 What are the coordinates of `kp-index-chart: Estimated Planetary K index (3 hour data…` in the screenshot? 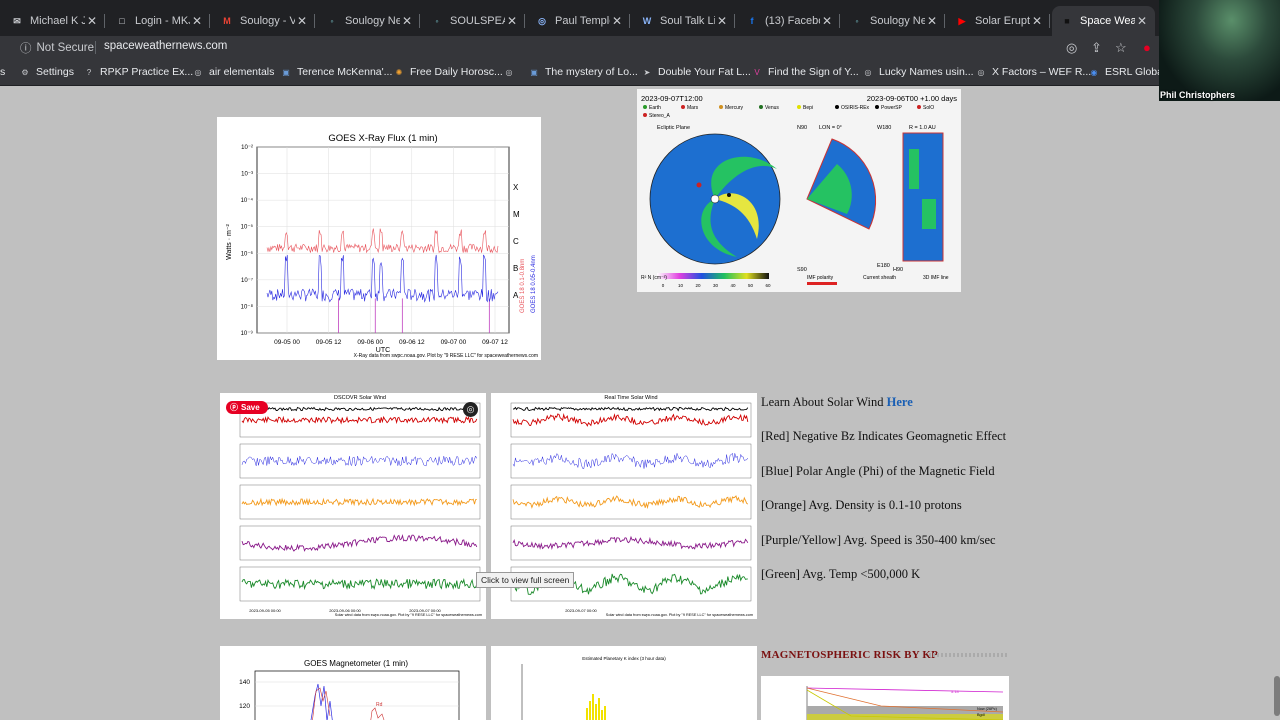 It's located at (624, 683).